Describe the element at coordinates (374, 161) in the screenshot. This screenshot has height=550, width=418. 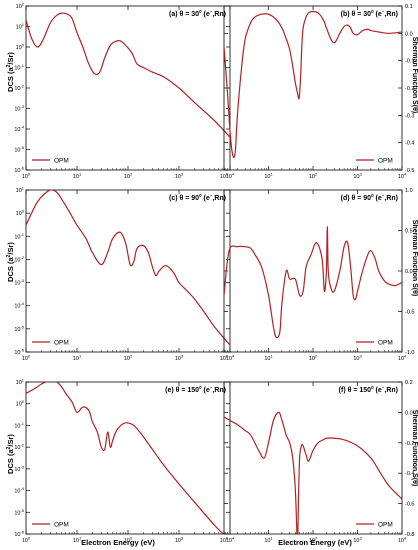
I see `legend-b: OPM` at that location.